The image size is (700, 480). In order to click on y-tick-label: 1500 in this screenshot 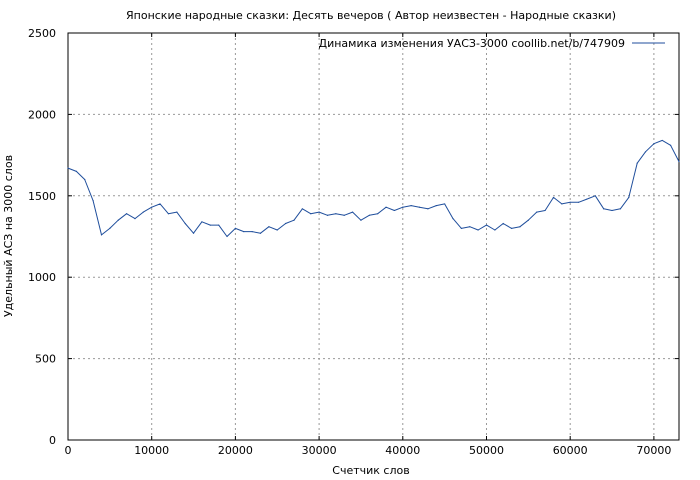, I will do `click(42, 196)`.